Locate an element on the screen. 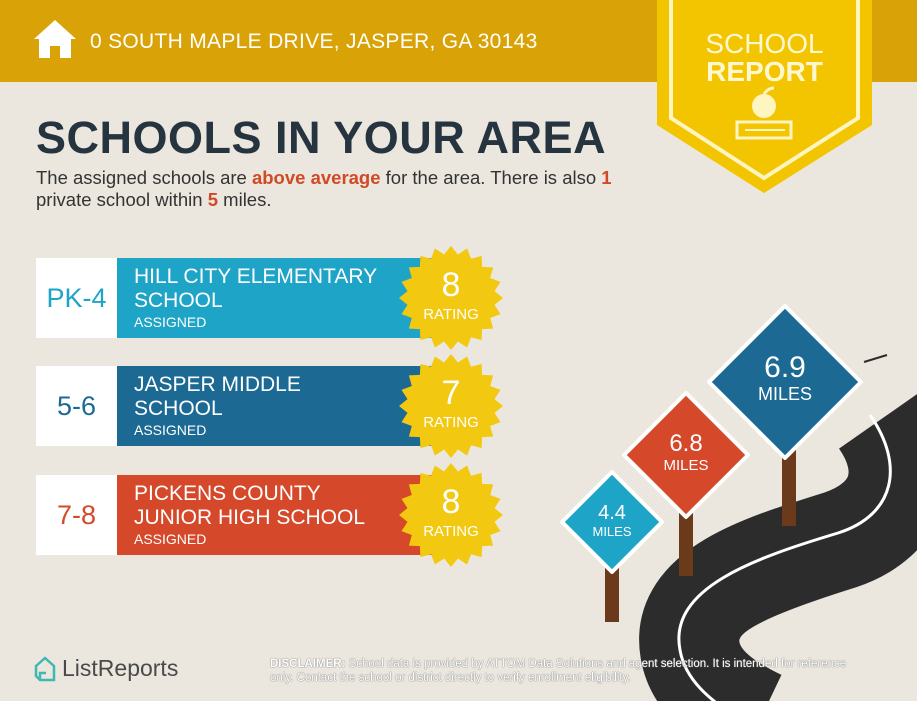 This screenshot has height=701, width=917. listreports-logo-icon is located at coordinates (45, 668).